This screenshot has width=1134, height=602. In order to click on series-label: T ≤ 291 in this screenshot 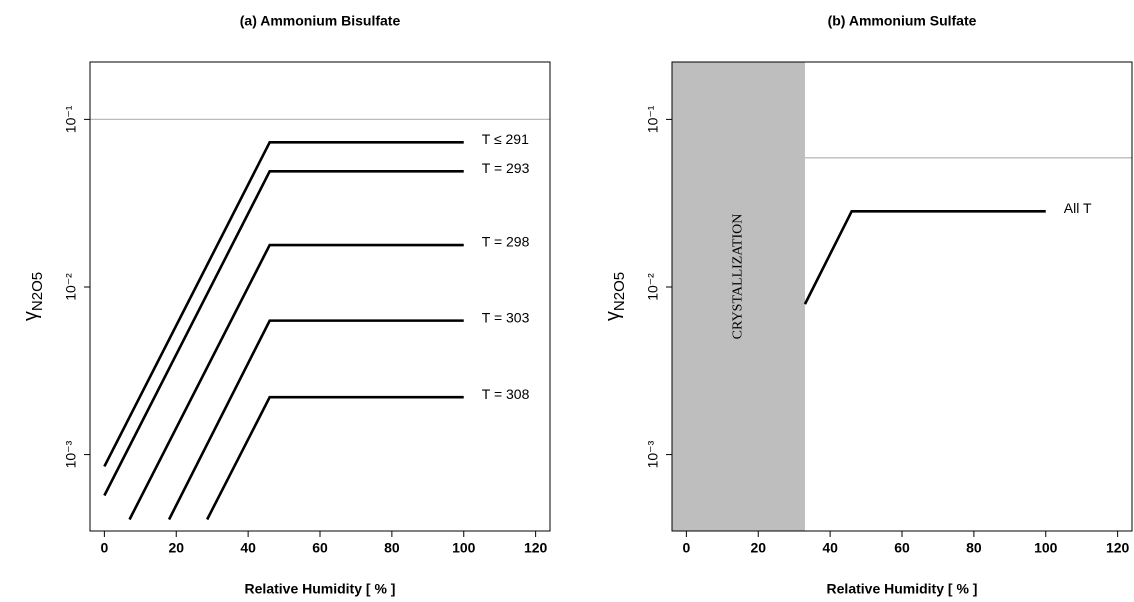, I will do `click(505, 139)`.